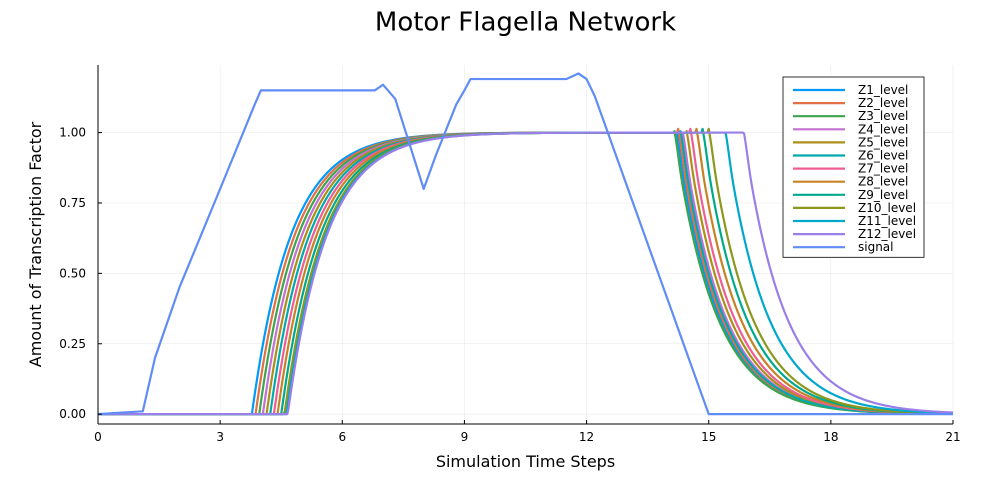  I want to click on x-tick-label: 12, so click(586, 437).